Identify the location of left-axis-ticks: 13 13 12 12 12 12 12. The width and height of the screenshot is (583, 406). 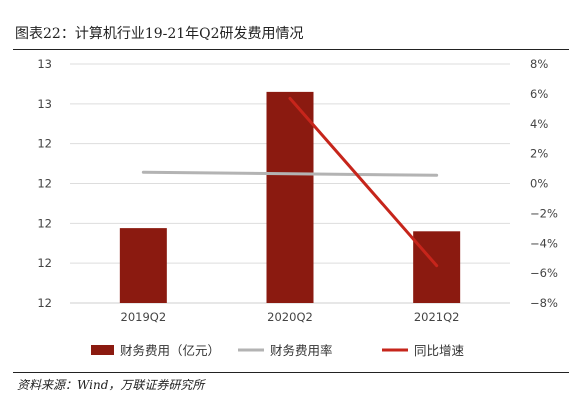
(44, 183).